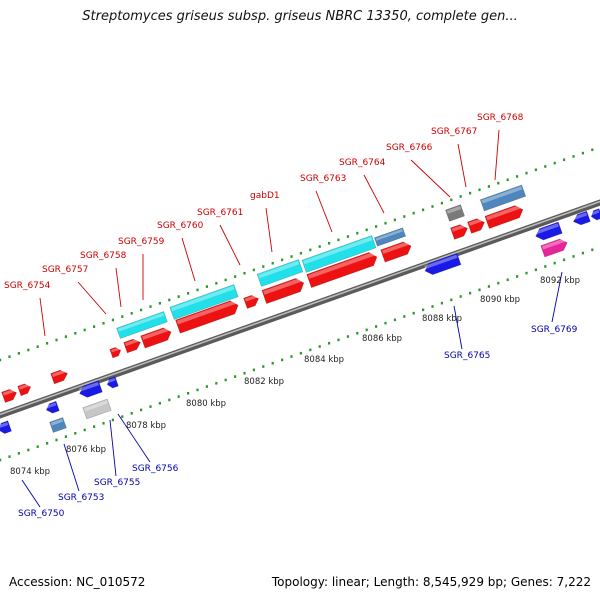 This screenshot has height=600, width=600. I want to click on axis-label-kbp: 8088 kbp, so click(442, 319).